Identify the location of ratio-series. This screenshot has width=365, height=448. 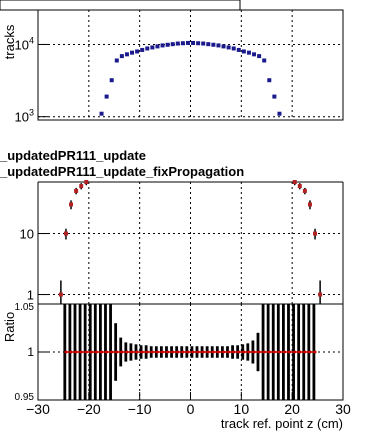
(190, 352).